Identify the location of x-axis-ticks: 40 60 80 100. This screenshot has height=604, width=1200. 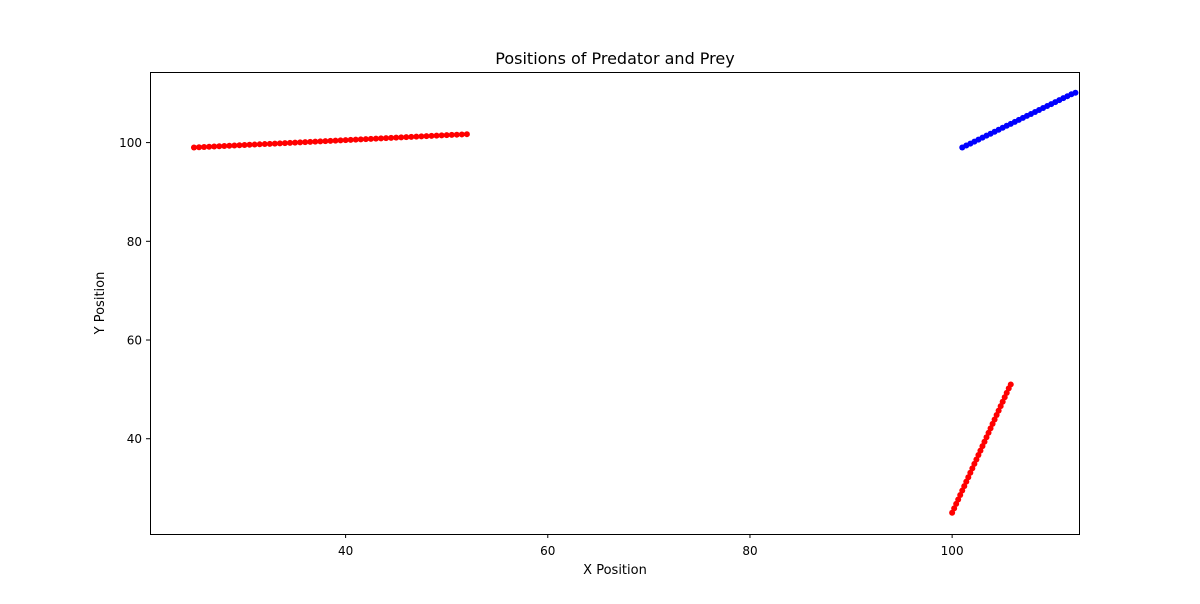
(651, 546).